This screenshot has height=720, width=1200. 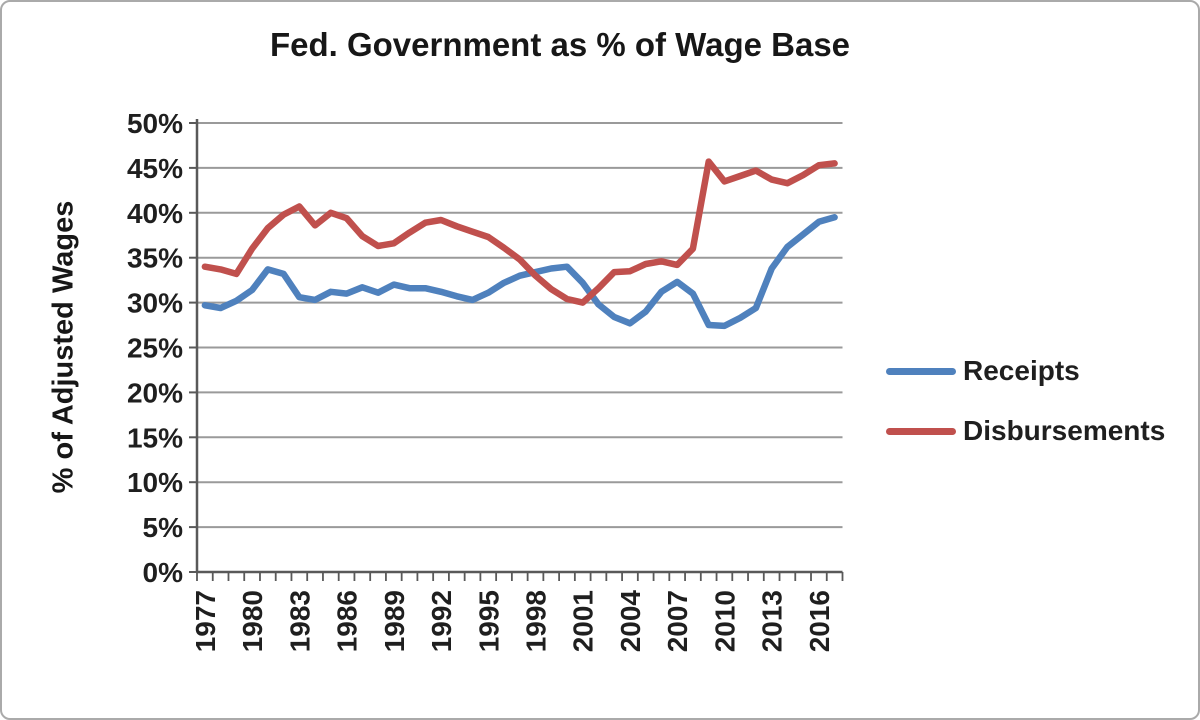 I want to click on legend-entry-receipts: Receipts, so click(x=1025, y=371).